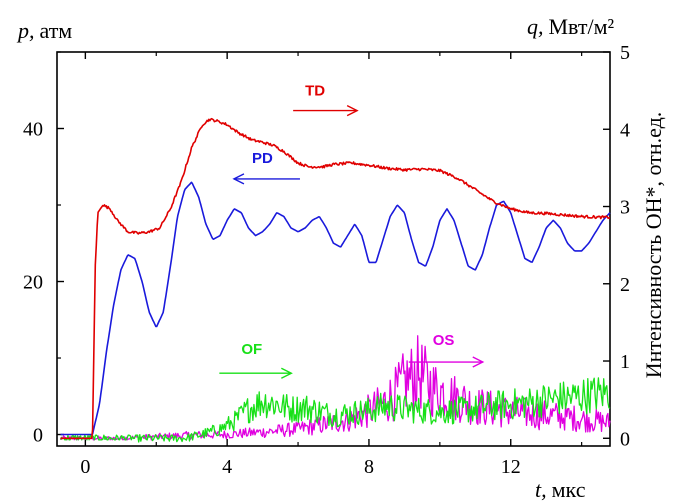 The width and height of the screenshot is (673, 502). What do you see at coordinates (56, 30) in the screenshot?
I see `y-left-unit: атм` at bounding box center [56, 30].